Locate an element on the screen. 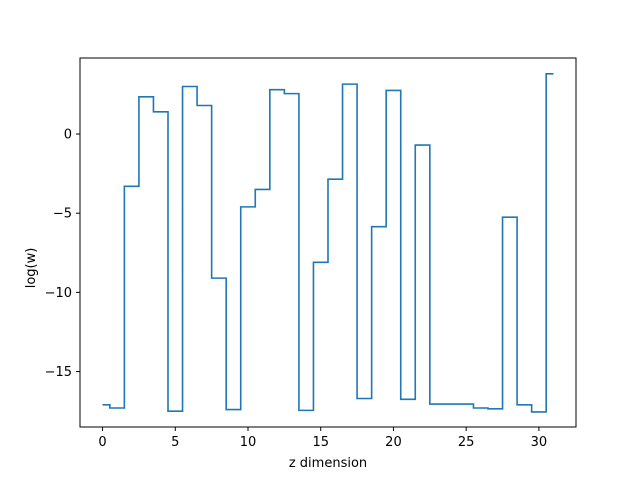  y-tick-label: −15 is located at coordinates (58, 372).